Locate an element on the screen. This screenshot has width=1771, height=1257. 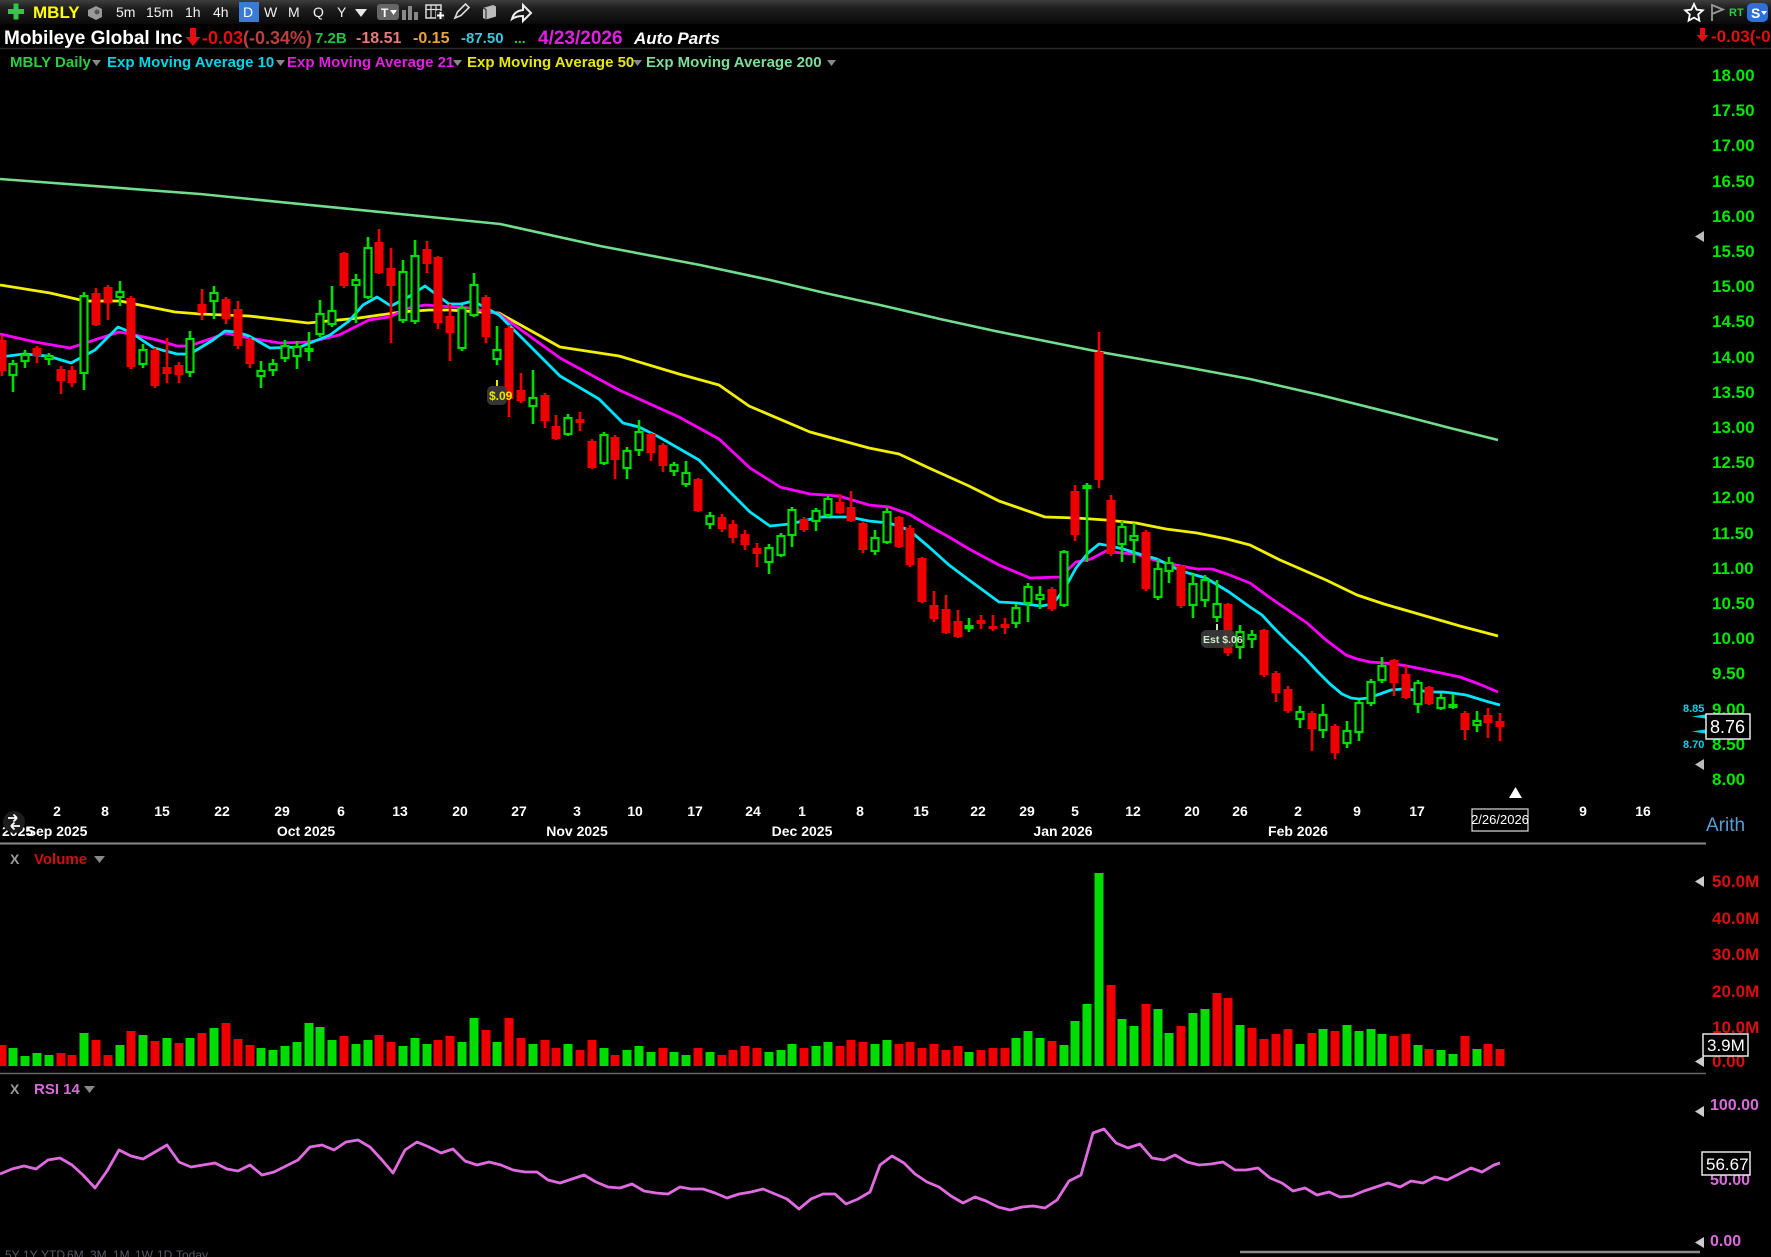
svg-text: 17 is located at coordinates (1417, 811).